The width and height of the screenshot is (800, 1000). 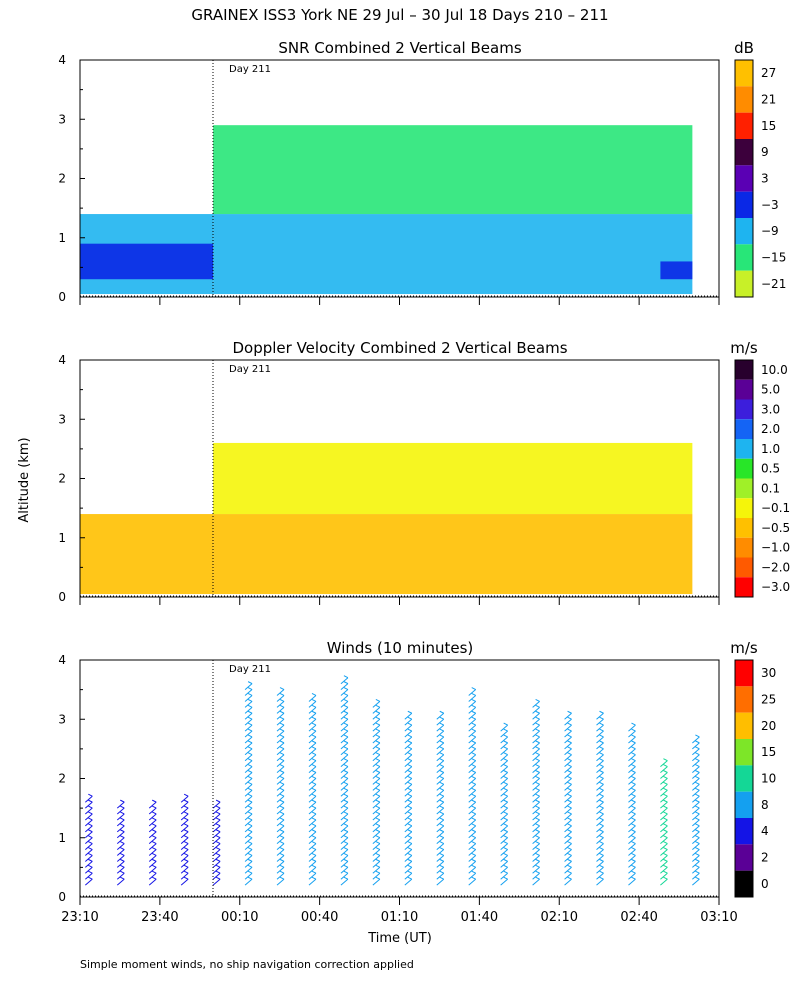 I want to click on winds-x-tick-label: 00:40, so click(x=319, y=917).